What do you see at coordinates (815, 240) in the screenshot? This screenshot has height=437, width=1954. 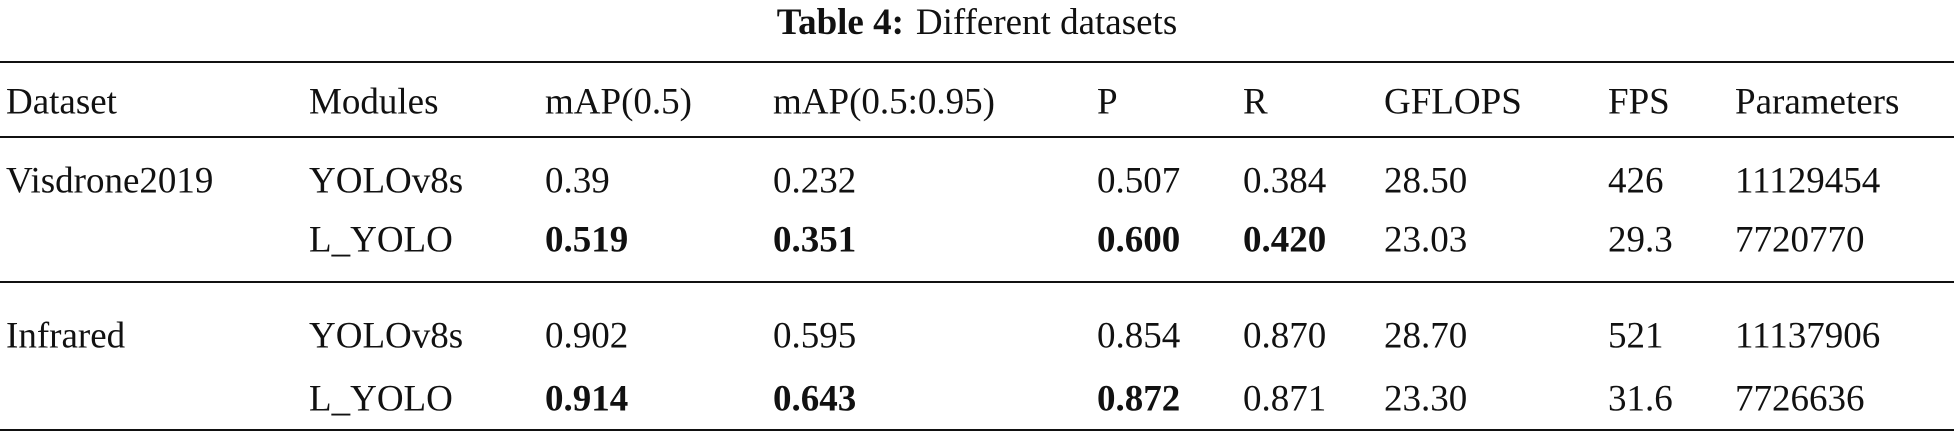 I see `table-cell: 0.351` at bounding box center [815, 240].